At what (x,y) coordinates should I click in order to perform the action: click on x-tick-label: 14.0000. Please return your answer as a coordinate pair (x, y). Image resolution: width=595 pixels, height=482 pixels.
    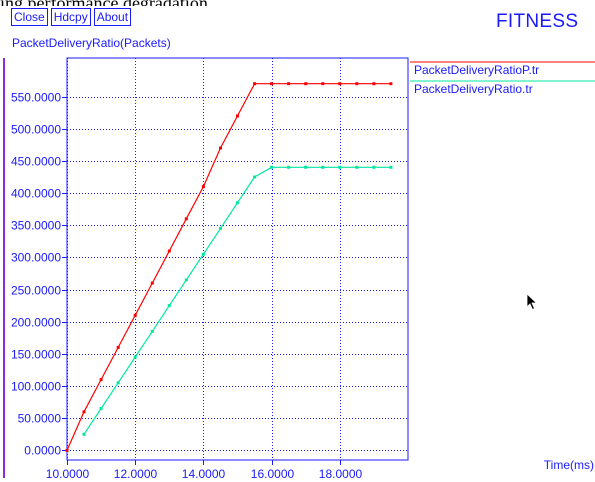
    Looking at the image, I should click on (204, 474).